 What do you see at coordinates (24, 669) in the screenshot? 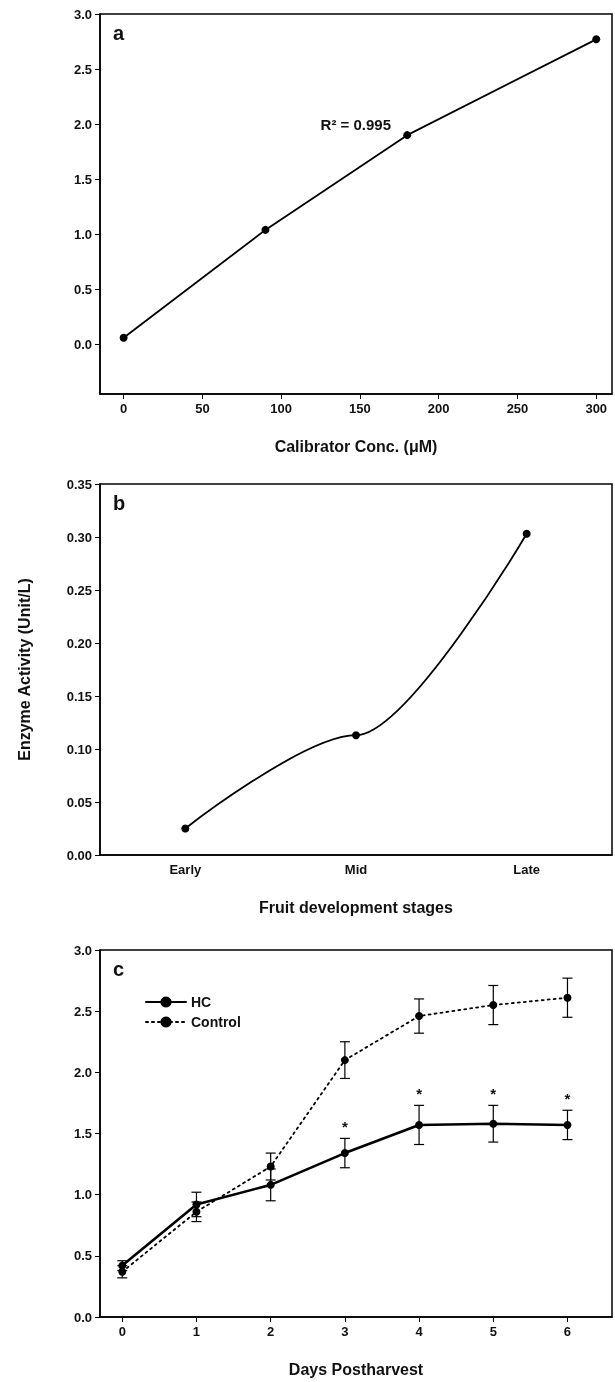
I see `y-axis-title: Enzyme Activity (Unit/L)` at bounding box center [24, 669].